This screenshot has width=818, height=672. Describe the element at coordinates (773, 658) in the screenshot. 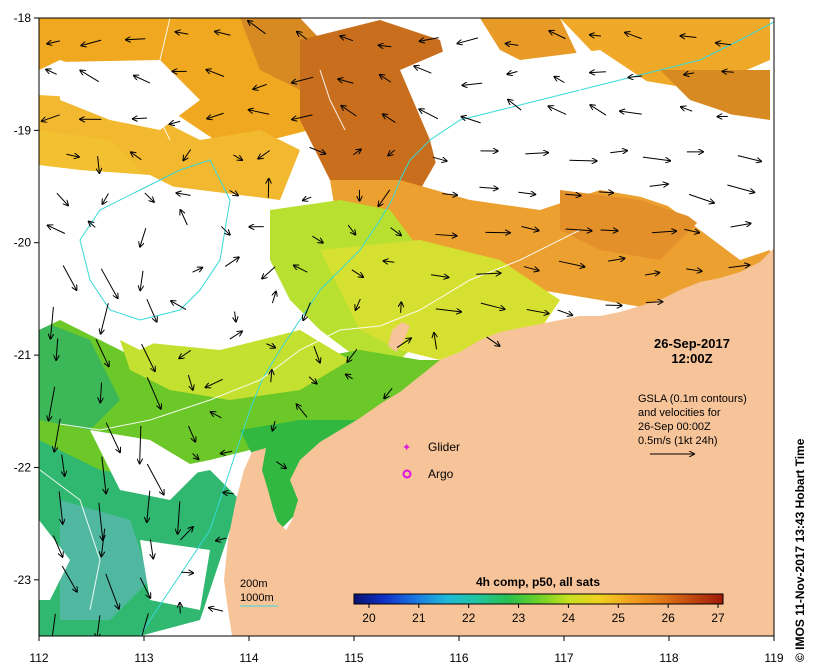

I see `lon-tick-label: 119` at that location.